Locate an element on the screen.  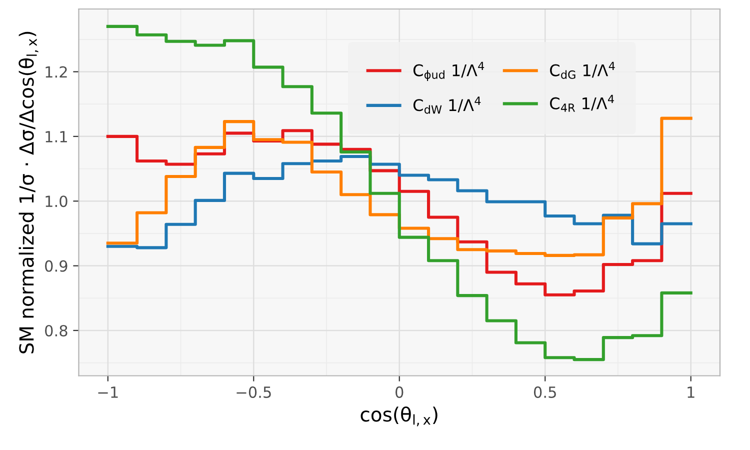
y-tick-label: 1.0 is located at coordinates (57, 202).